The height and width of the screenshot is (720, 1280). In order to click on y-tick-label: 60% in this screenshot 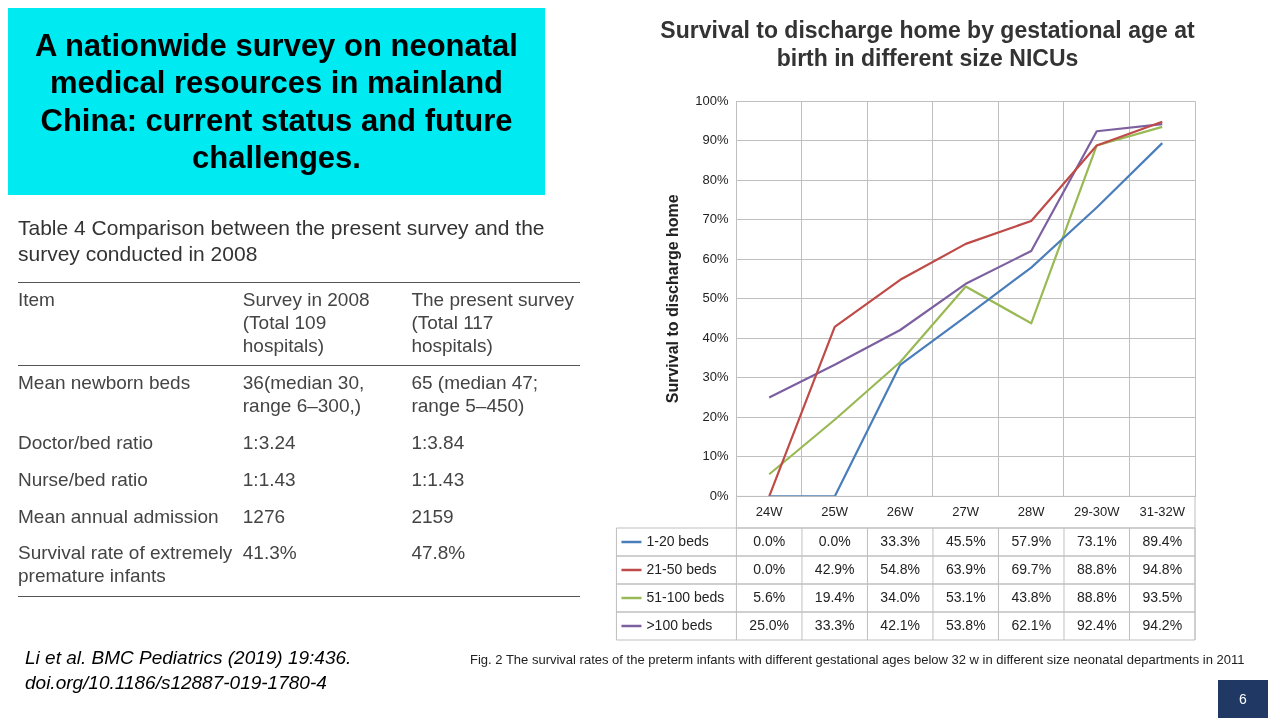, I will do `click(715, 258)`.